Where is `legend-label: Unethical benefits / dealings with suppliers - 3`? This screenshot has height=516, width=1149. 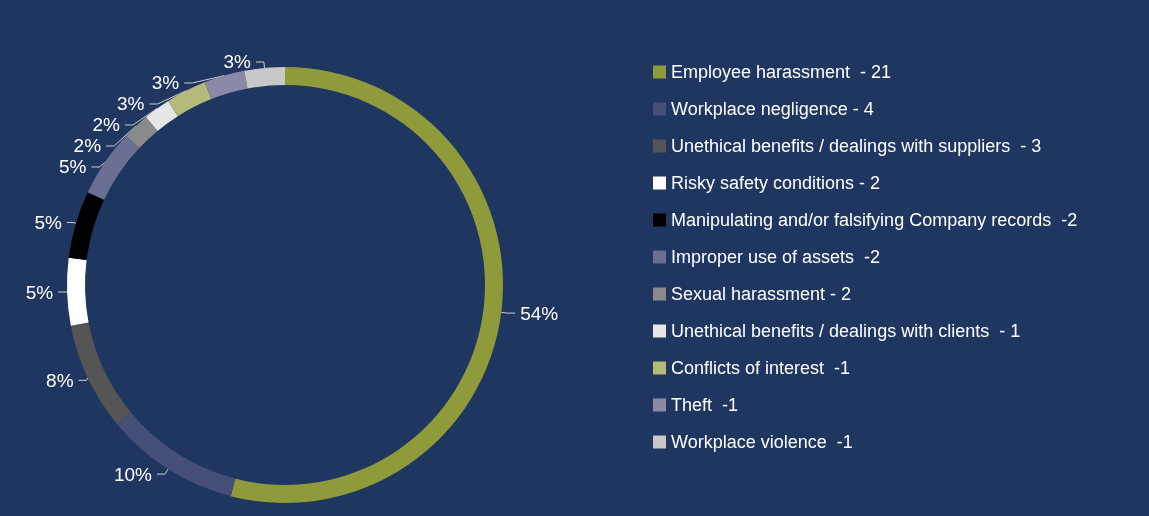 legend-label: Unethical benefits / dealings with suppliers - 3 is located at coordinates (856, 146).